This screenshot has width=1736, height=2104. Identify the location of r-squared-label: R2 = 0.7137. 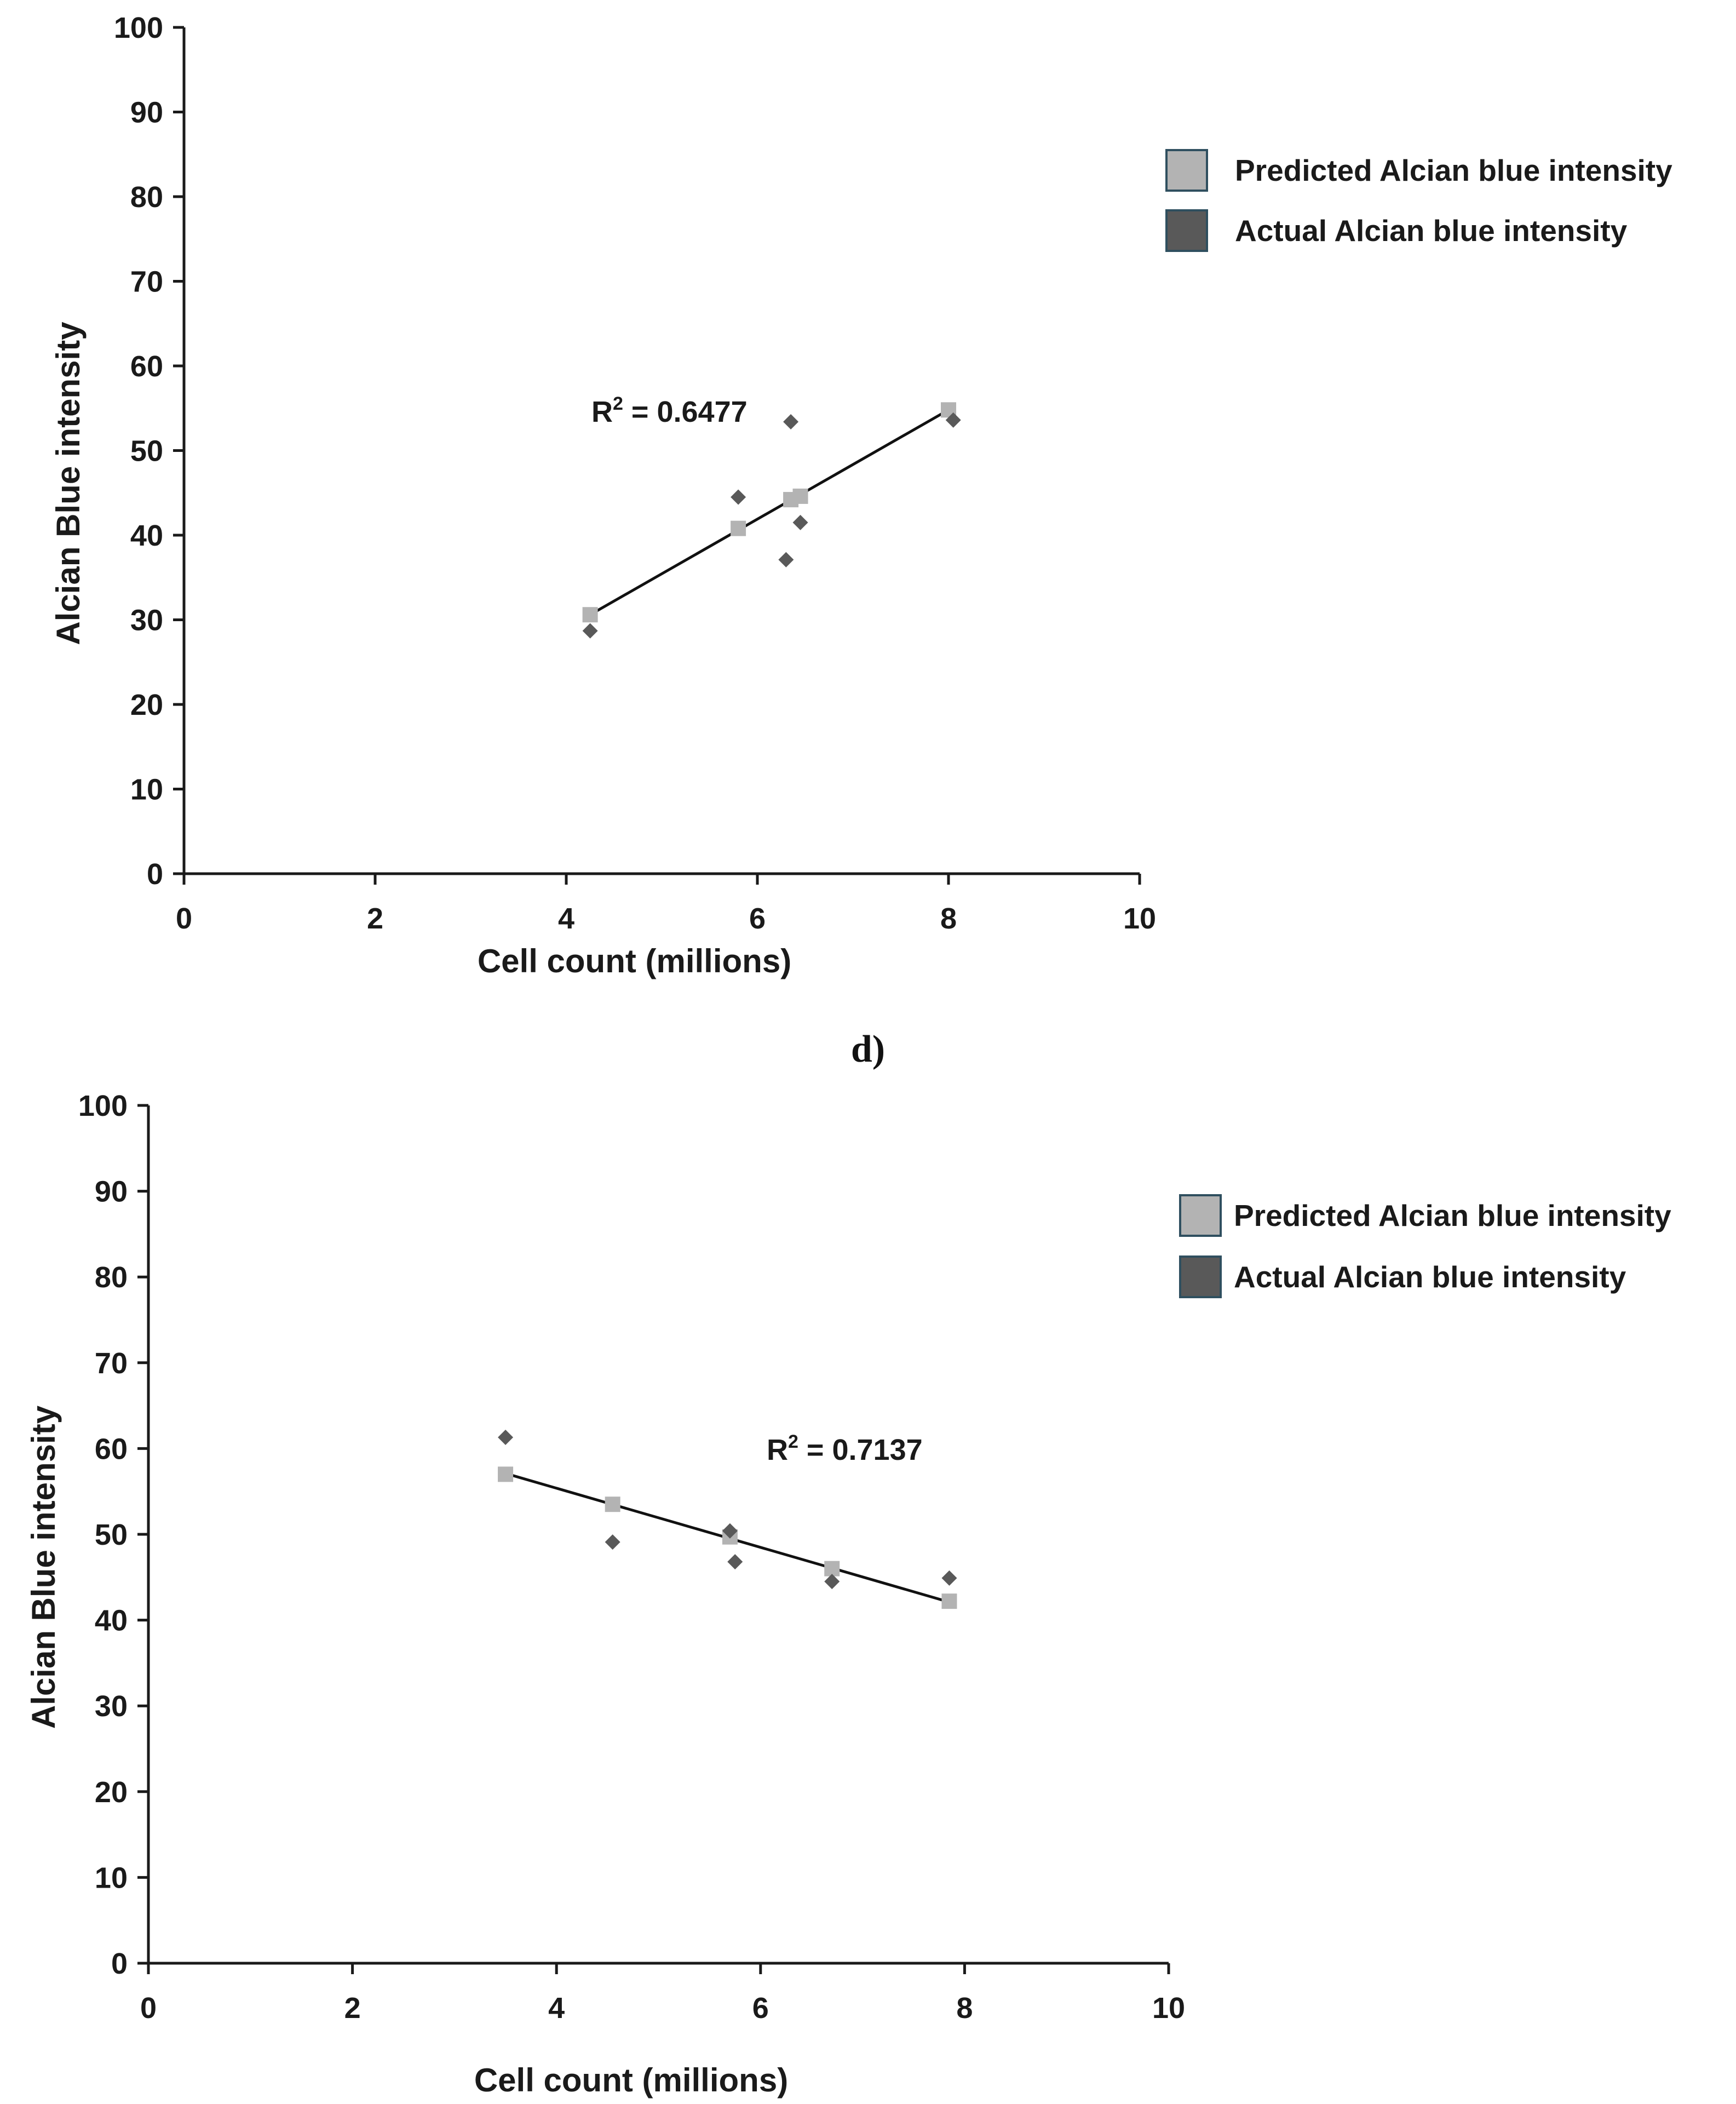
(845, 1448).